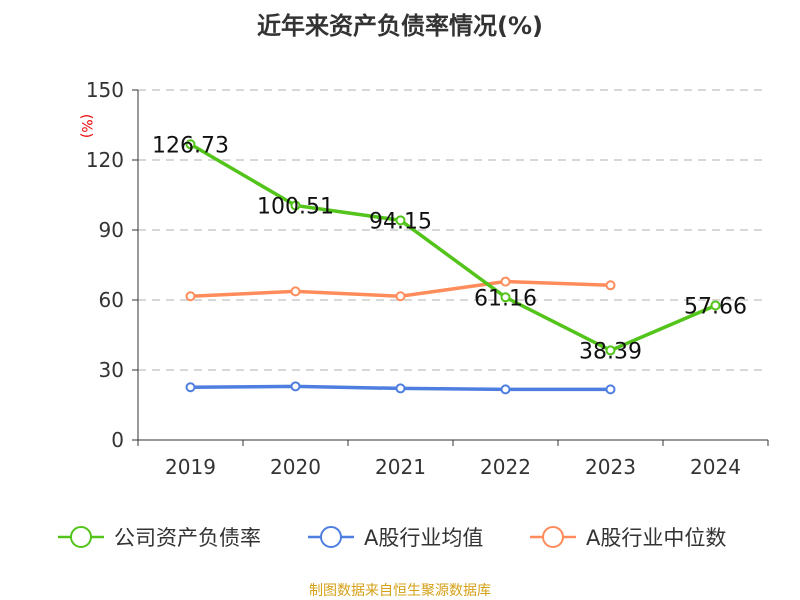  I want to click on data-label: 94.15, so click(400, 221).